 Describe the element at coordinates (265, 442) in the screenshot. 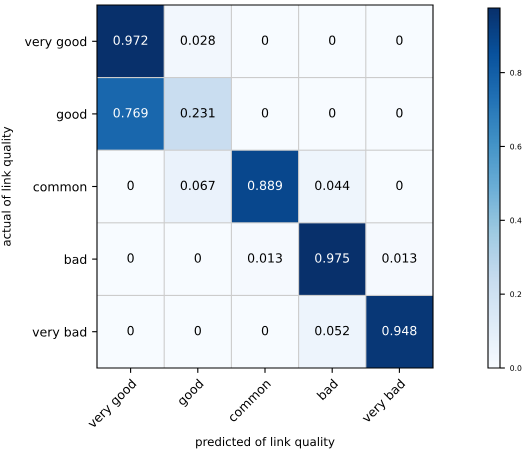

I see `x-axis-title: predicted of link quality` at that location.